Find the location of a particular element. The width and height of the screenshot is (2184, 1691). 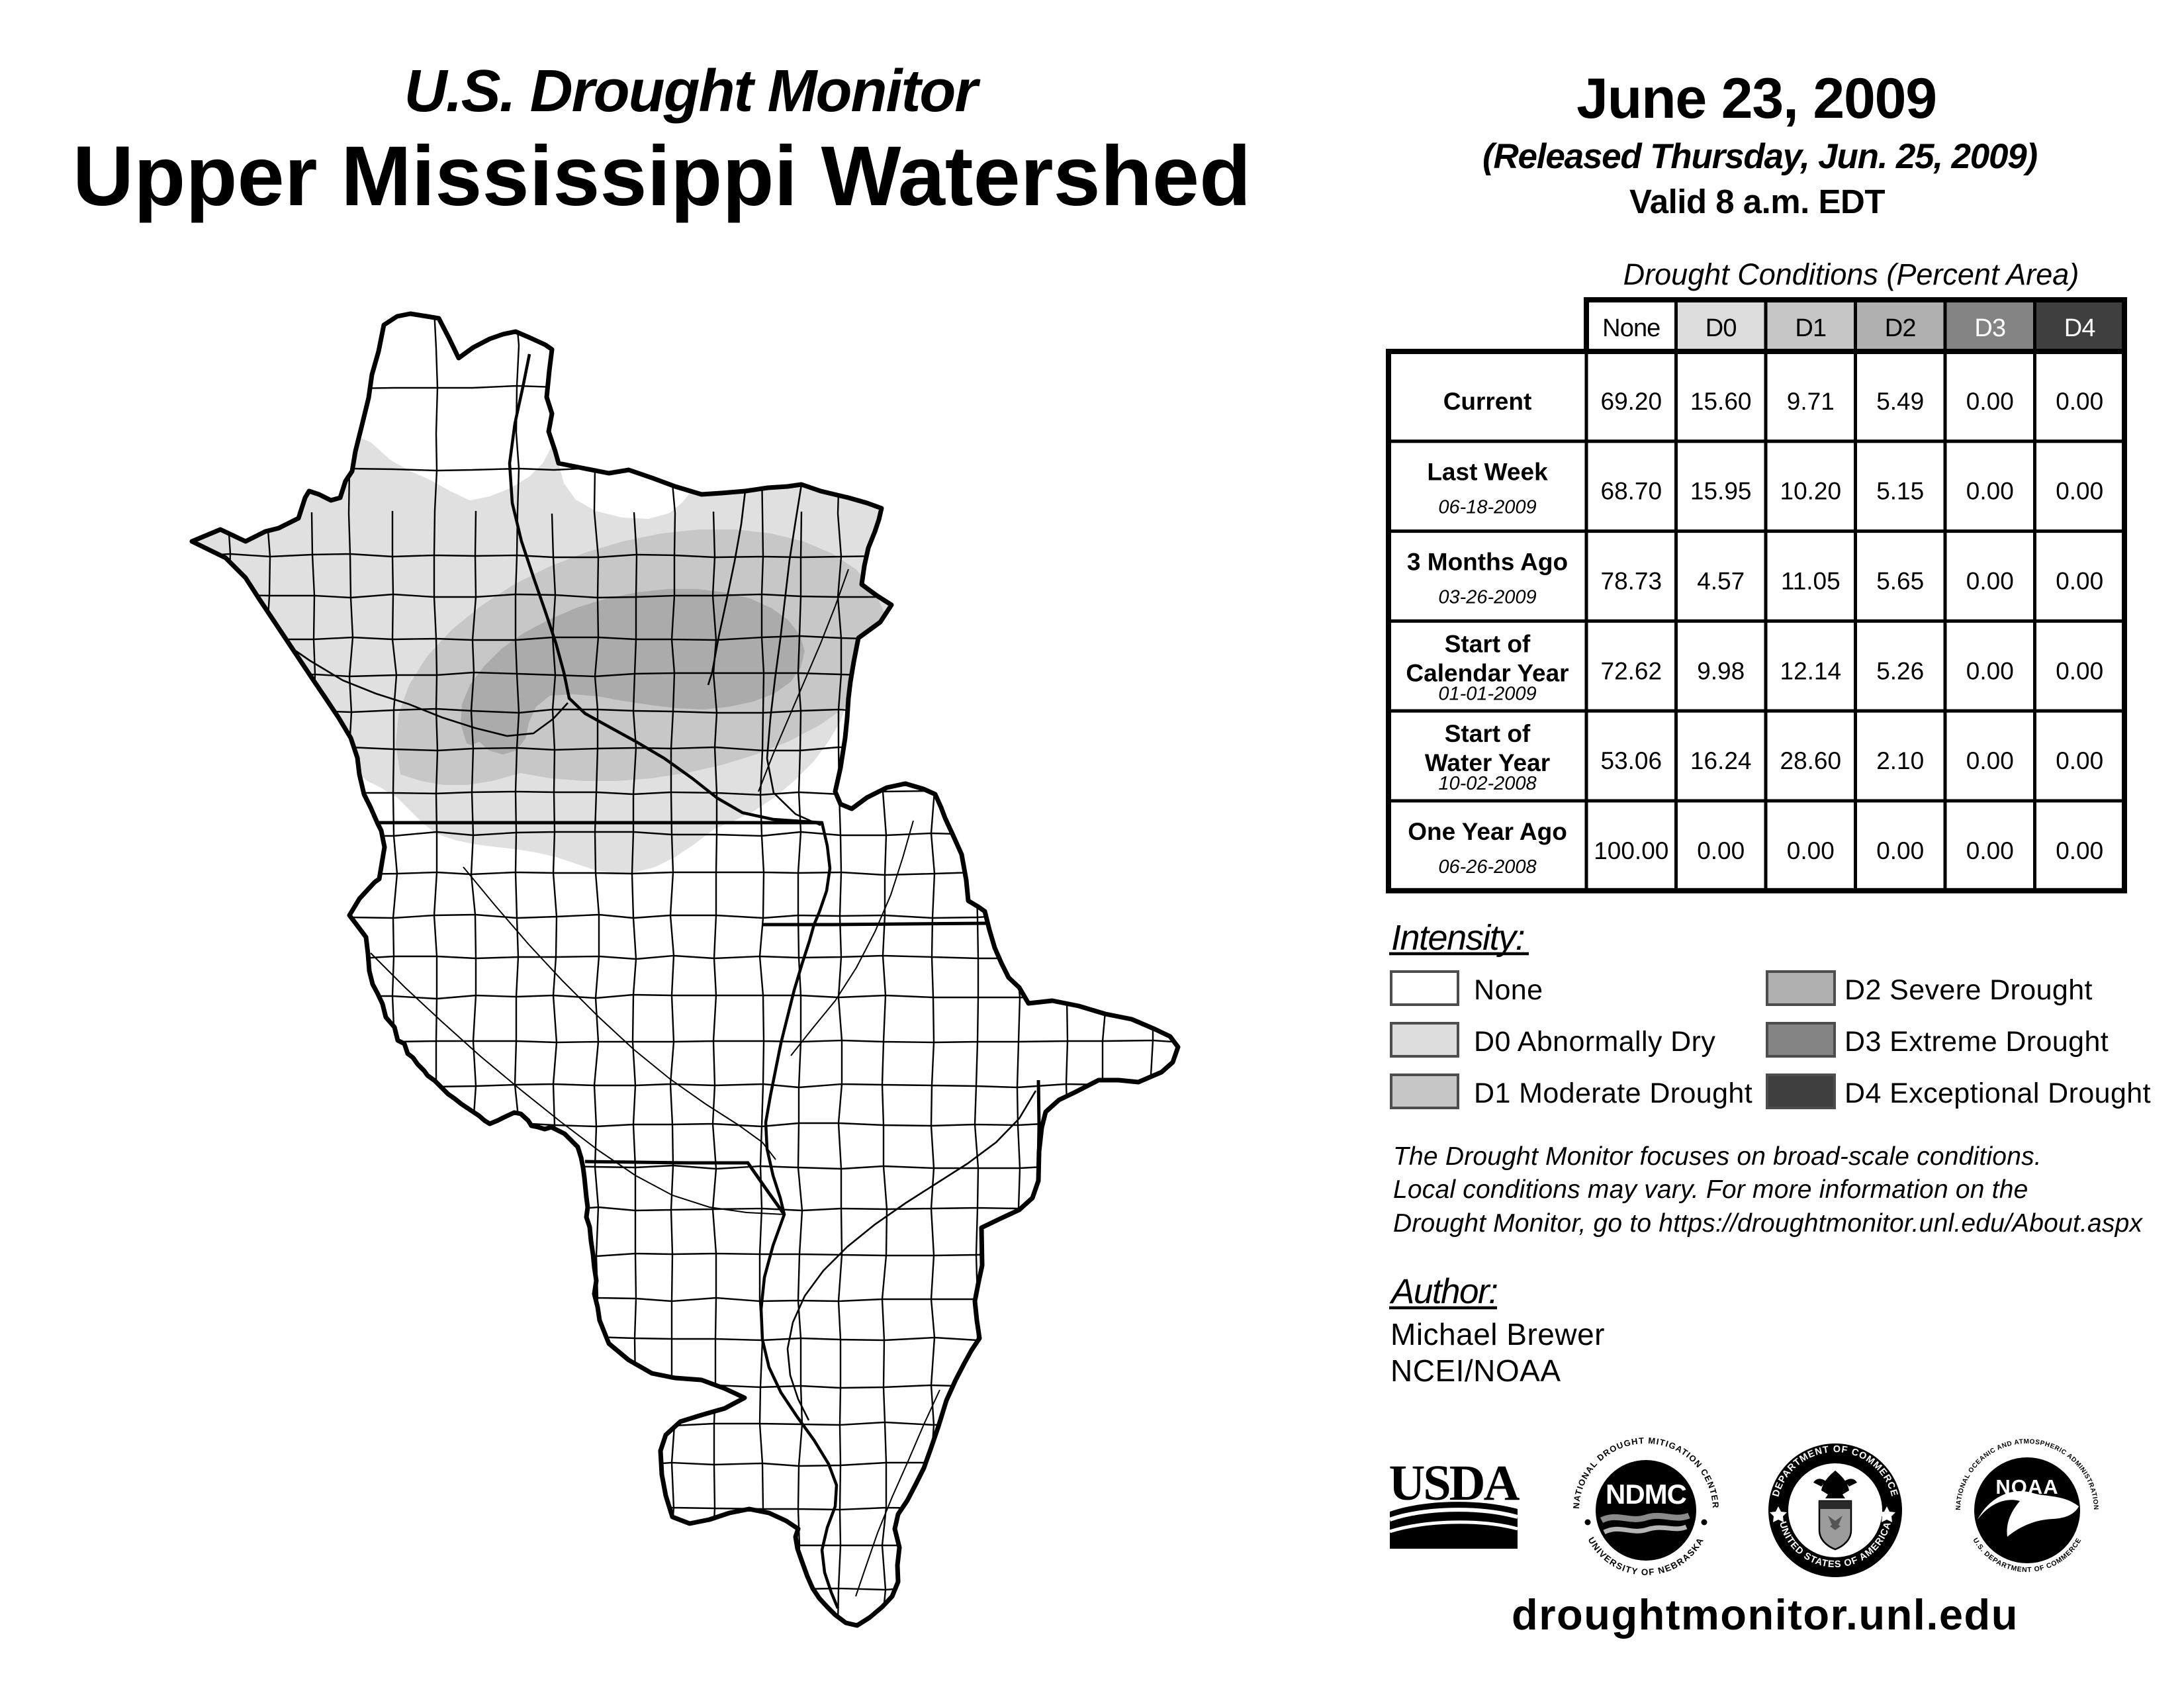

svg-text: NDMC is located at coordinates (1646, 1495).